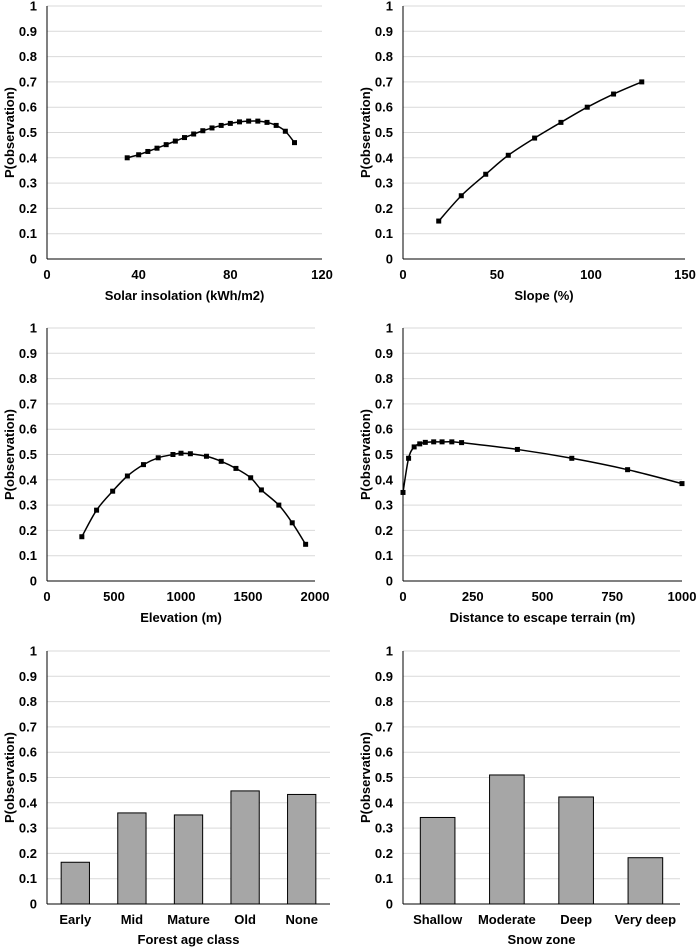 The height and width of the screenshot is (949, 699). I want to click on series-line, so click(542, 467).